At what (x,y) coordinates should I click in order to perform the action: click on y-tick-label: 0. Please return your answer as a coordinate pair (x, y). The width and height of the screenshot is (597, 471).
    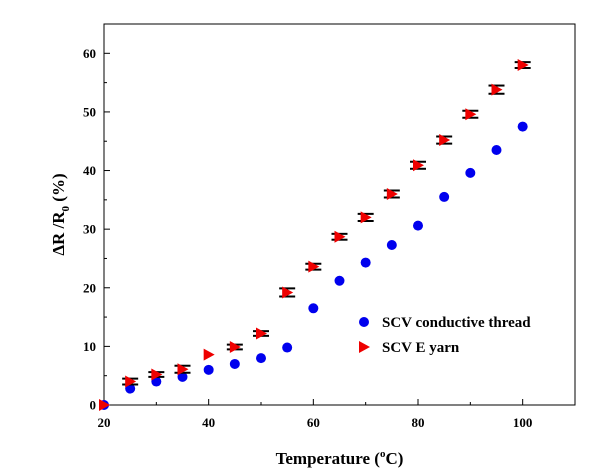
    Looking at the image, I should click on (93, 405).